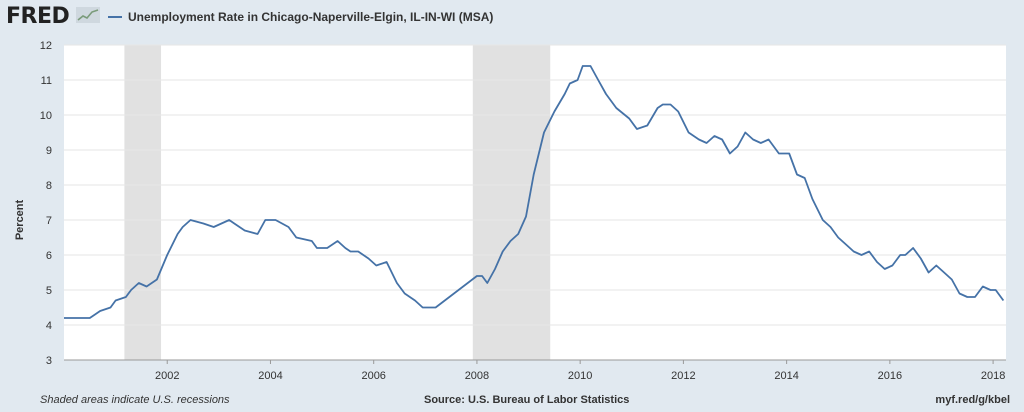 The width and height of the screenshot is (1024, 412). I want to click on y-tick-label: 11, so click(46, 81).